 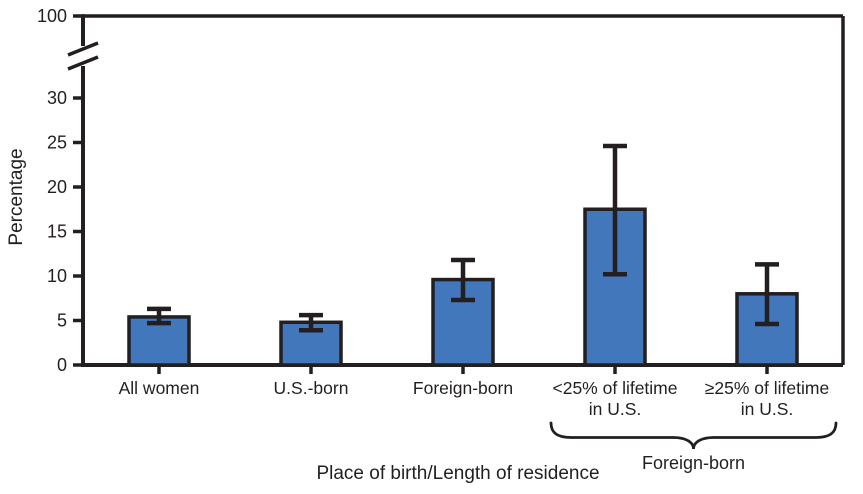 I want to click on y-tick-label: 100, so click(x=52, y=16).